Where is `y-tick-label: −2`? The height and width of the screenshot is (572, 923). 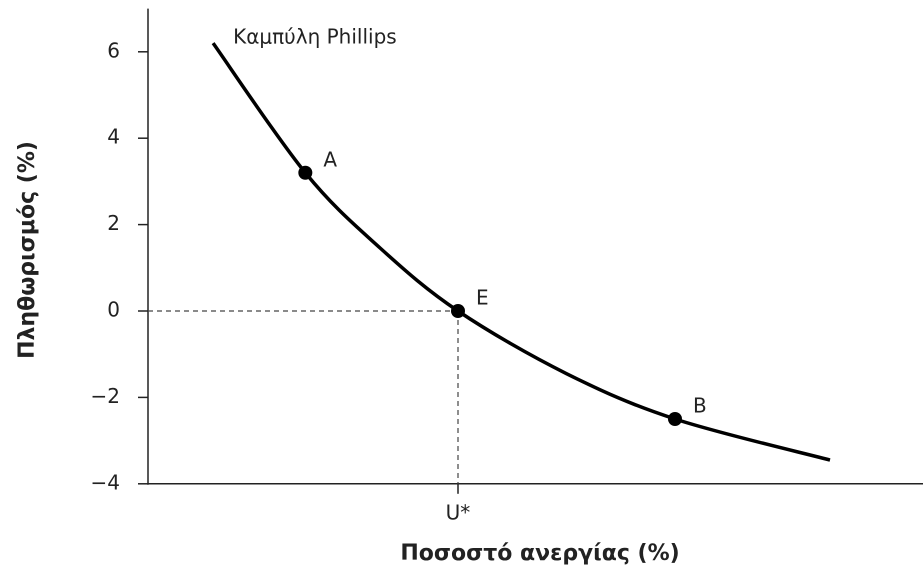
y-tick-label: −2 is located at coordinates (105, 396).